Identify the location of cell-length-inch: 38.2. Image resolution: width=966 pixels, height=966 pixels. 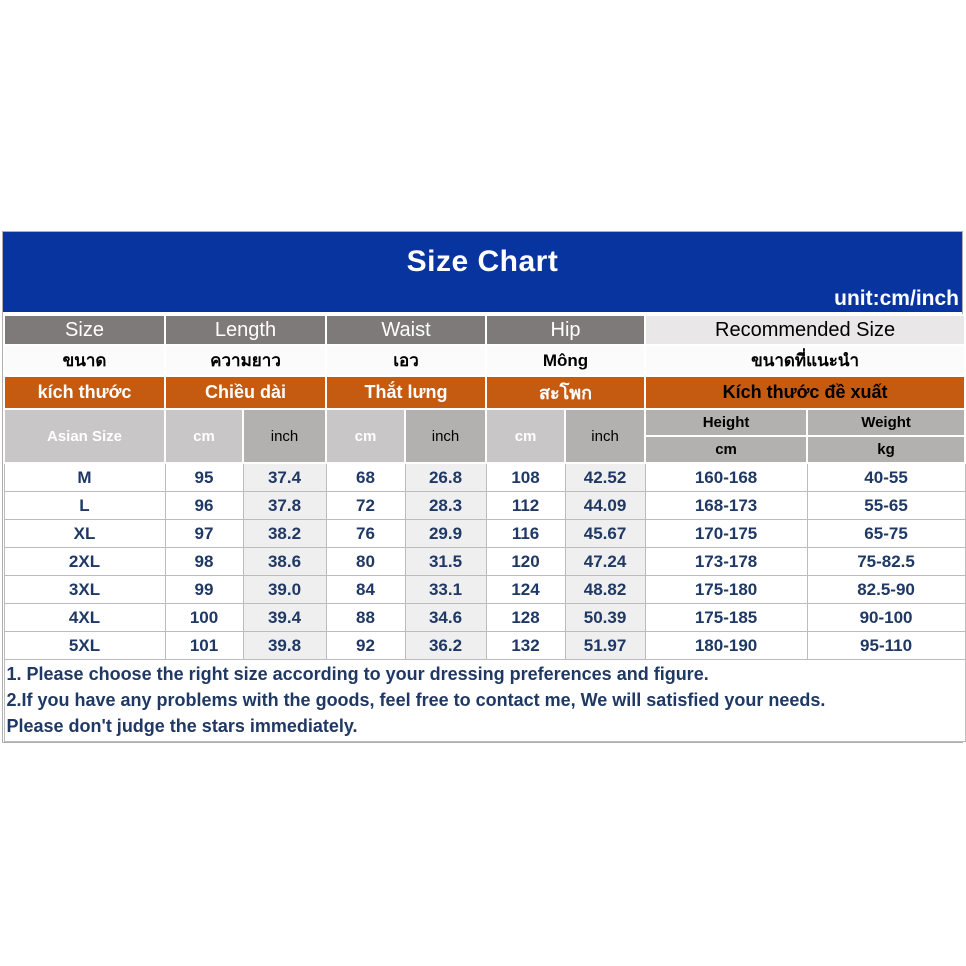
(284, 533).